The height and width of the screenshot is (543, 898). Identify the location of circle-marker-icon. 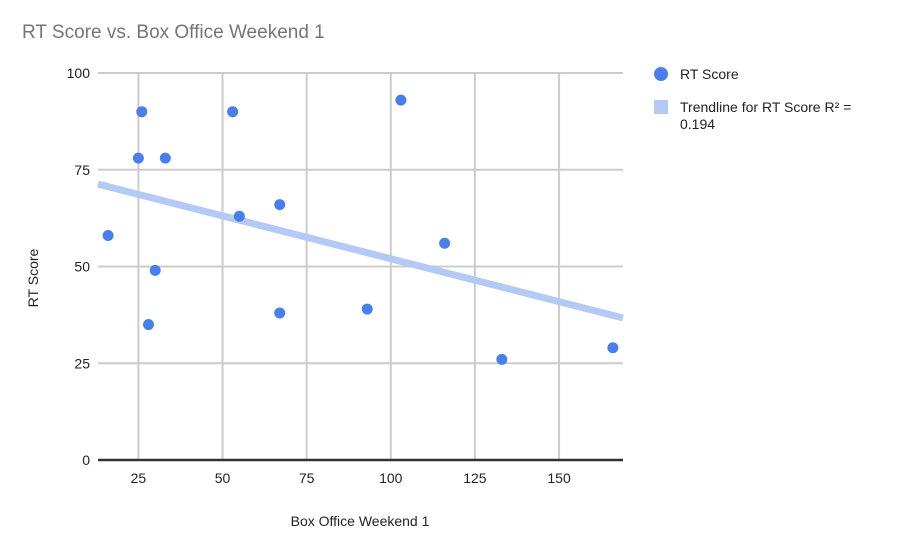
(661, 74).